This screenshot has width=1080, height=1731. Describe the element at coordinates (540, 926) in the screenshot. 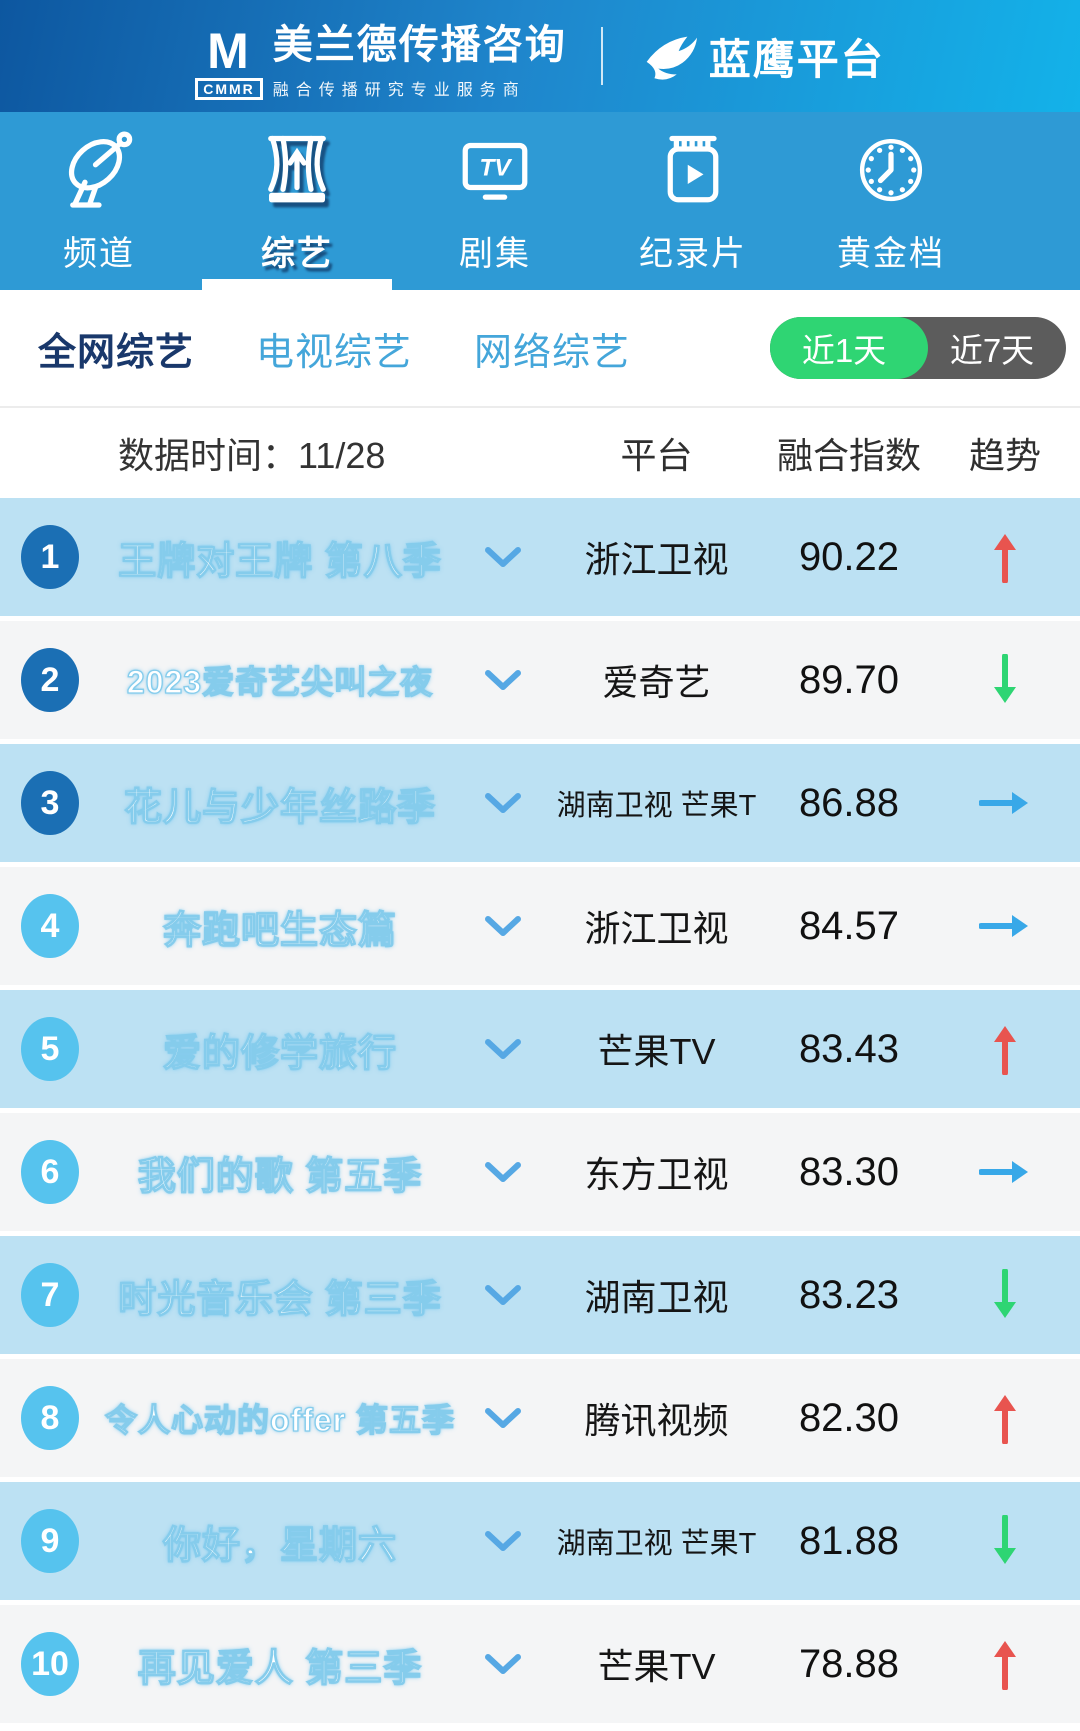

I see `table-row: 4 奔跑吧生态篇 浙江卫视 84.57` at that location.